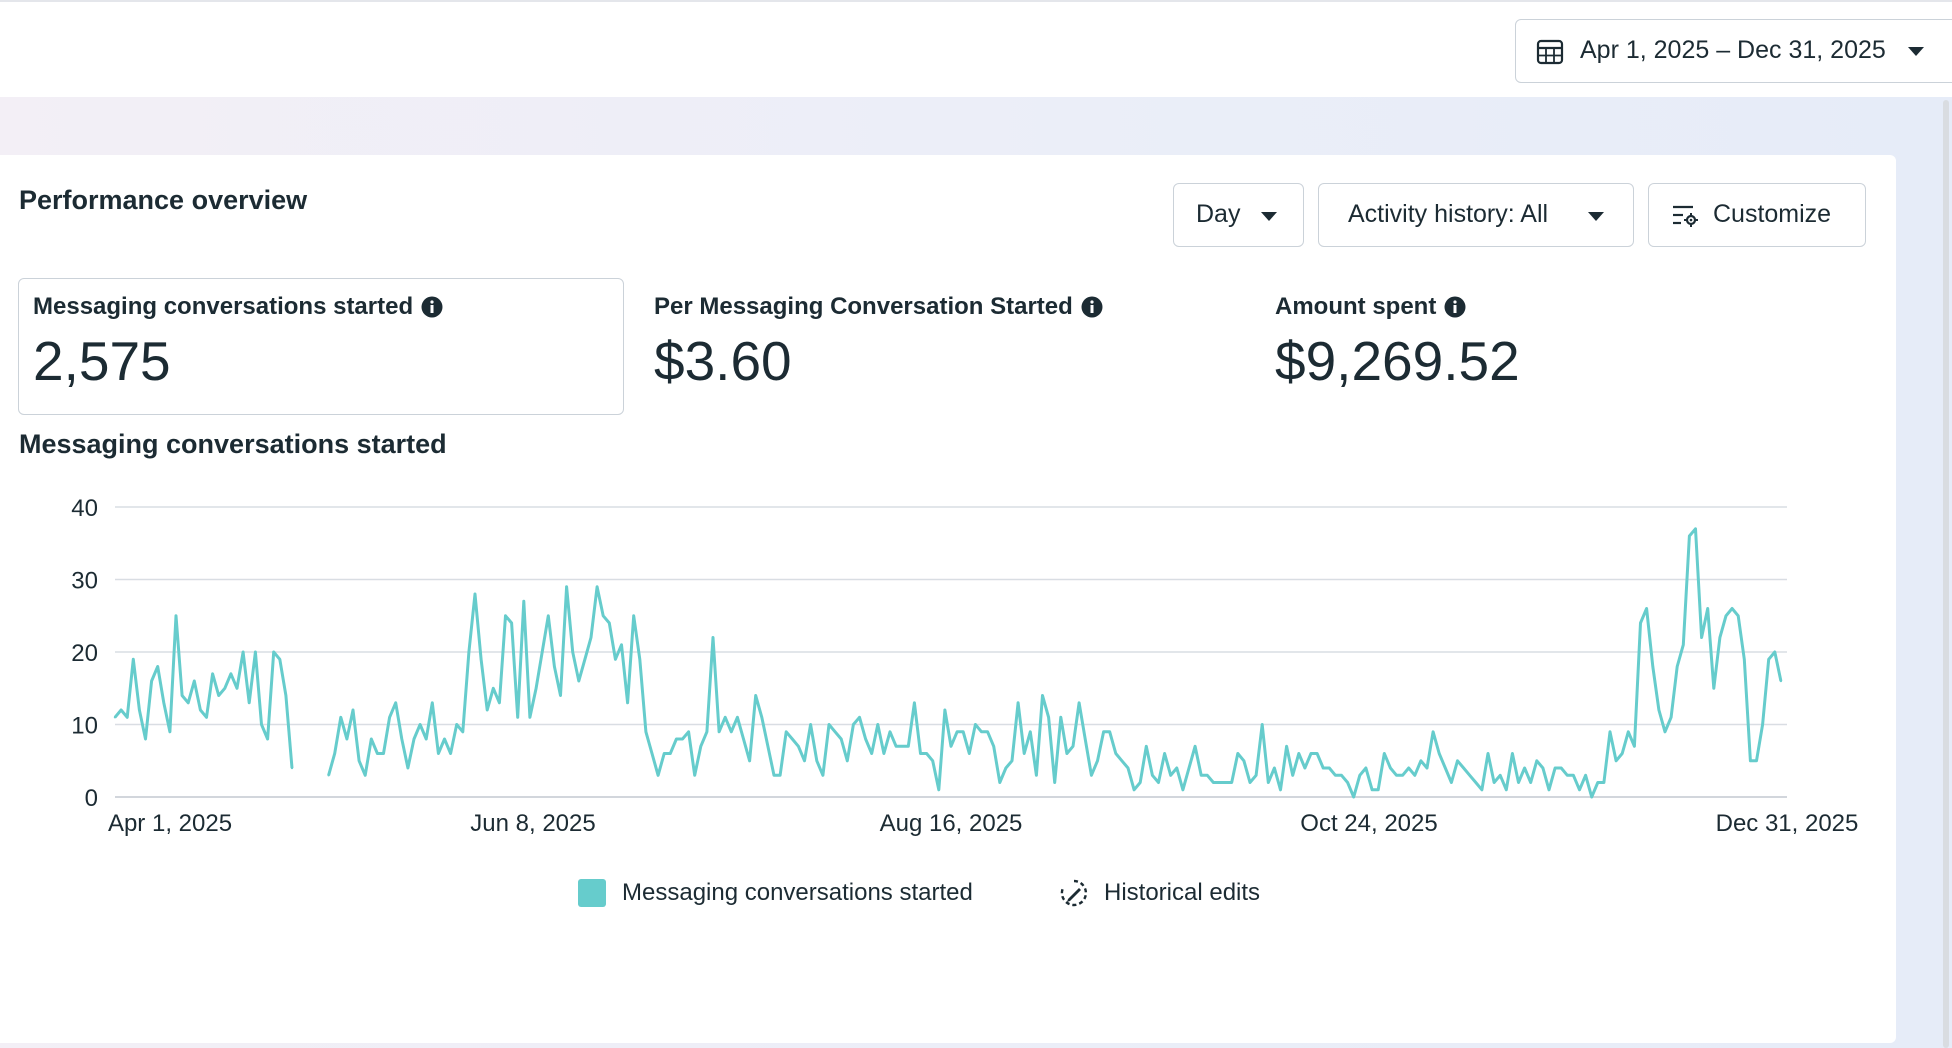 This screenshot has width=1952, height=1048. What do you see at coordinates (1733, 51) in the screenshot?
I see `date-range-picker: Apr 1, 2025 – Dec 31, 2025` at bounding box center [1733, 51].